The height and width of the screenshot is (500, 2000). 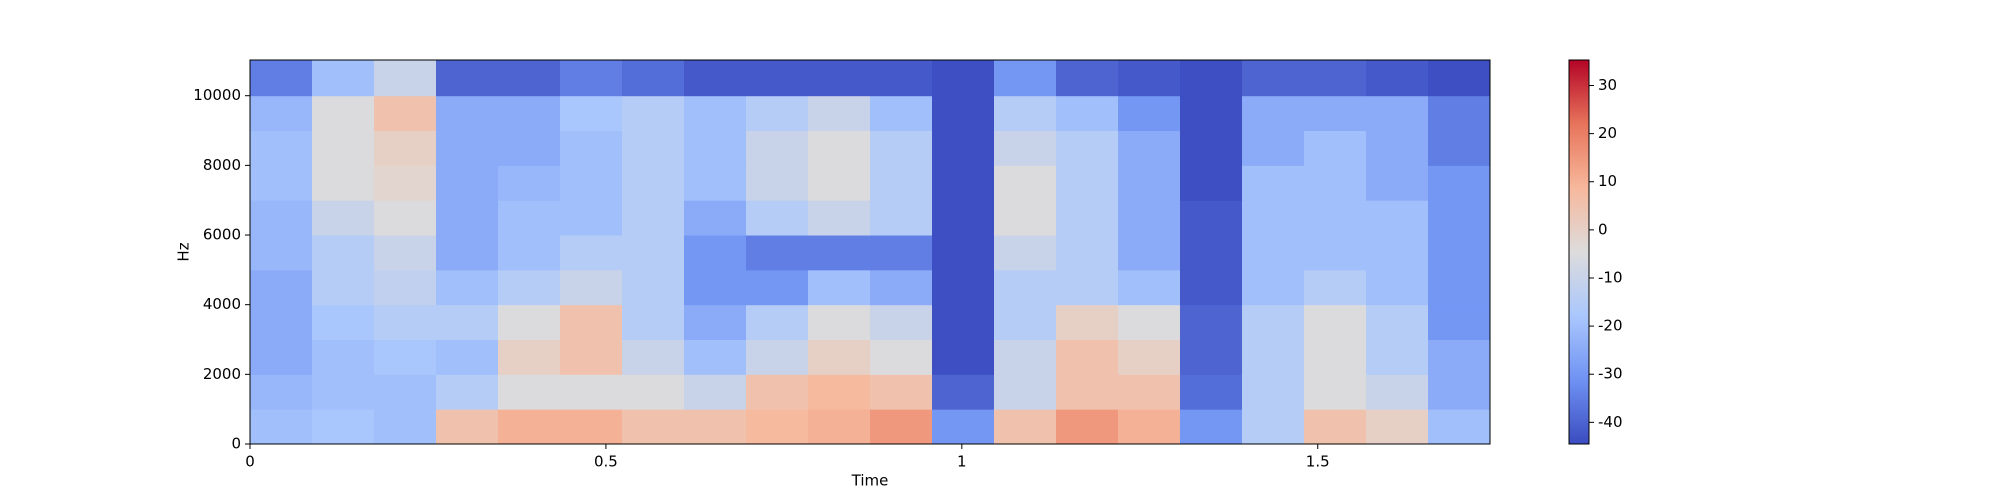 What do you see at coordinates (1610, 326) in the screenshot?
I see `colorbar-tick-label: -20` at bounding box center [1610, 326].